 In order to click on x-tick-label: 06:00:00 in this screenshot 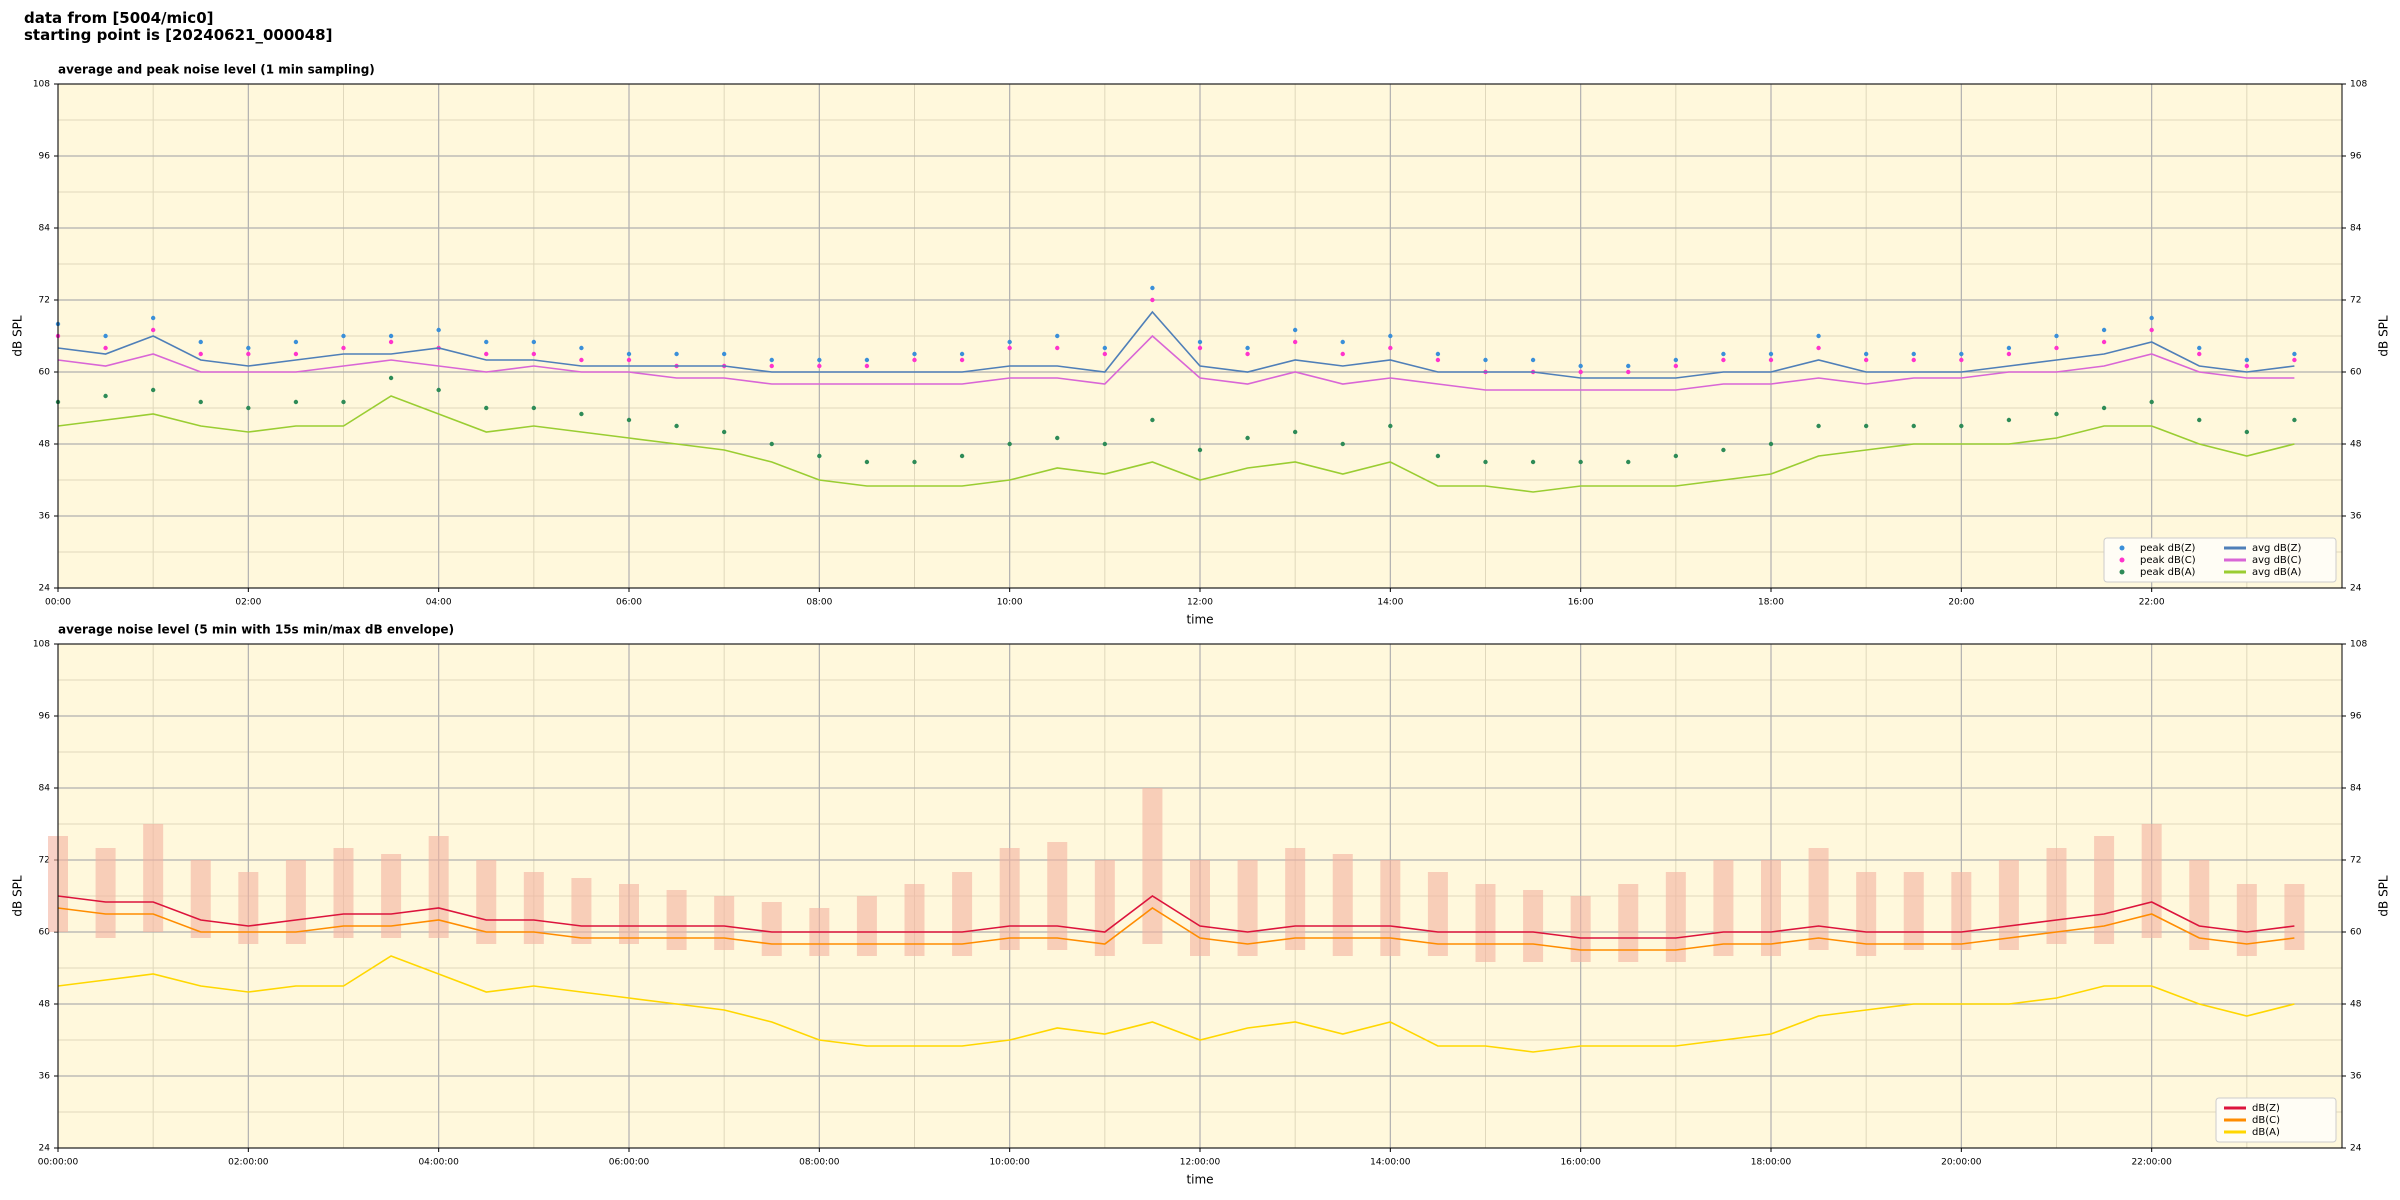, I will do `click(629, 1163)`.